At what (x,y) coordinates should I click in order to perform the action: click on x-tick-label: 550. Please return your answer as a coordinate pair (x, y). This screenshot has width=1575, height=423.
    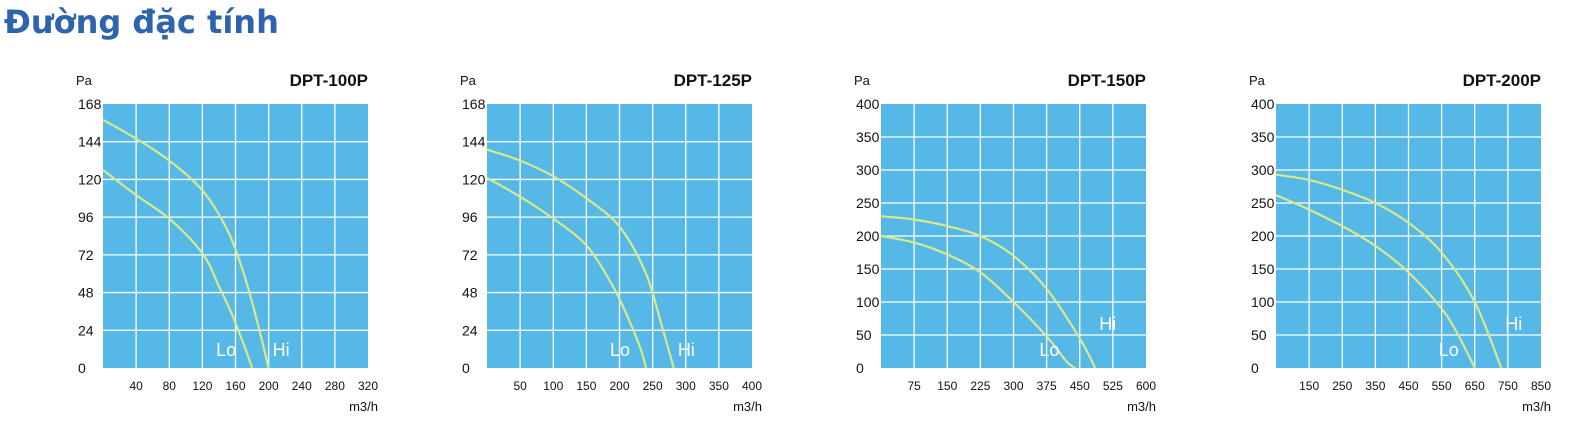
    Looking at the image, I should click on (1442, 386).